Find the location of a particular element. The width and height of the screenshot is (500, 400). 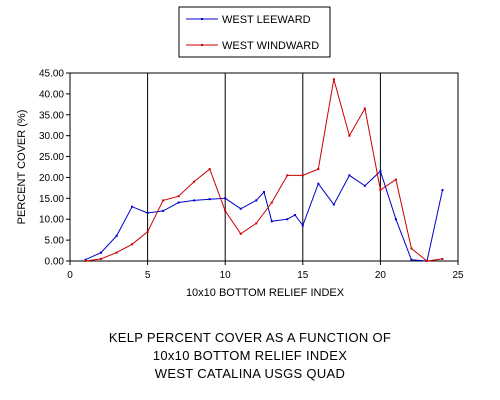

caption-line-2: 10x10 BOTTOM RELIEF INDEX is located at coordinates (250, 355).